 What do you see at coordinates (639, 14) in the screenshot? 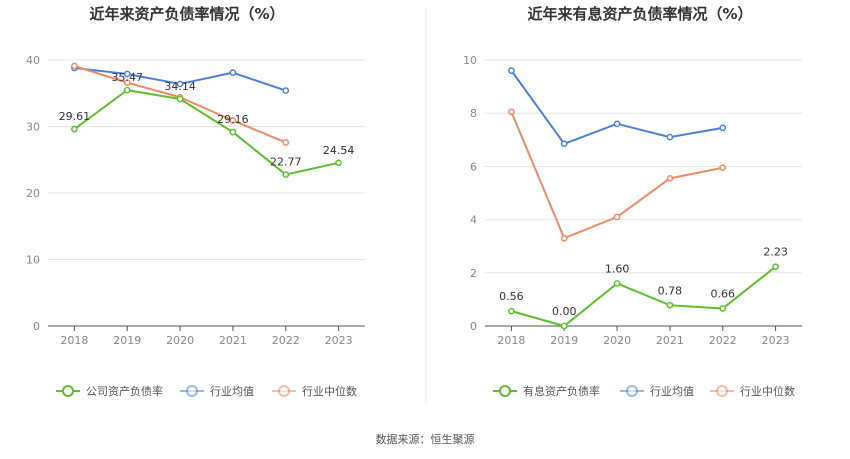
I see `chart-title: 近年来有息资产负债率情况（%）` at bounding box center [639, 14].